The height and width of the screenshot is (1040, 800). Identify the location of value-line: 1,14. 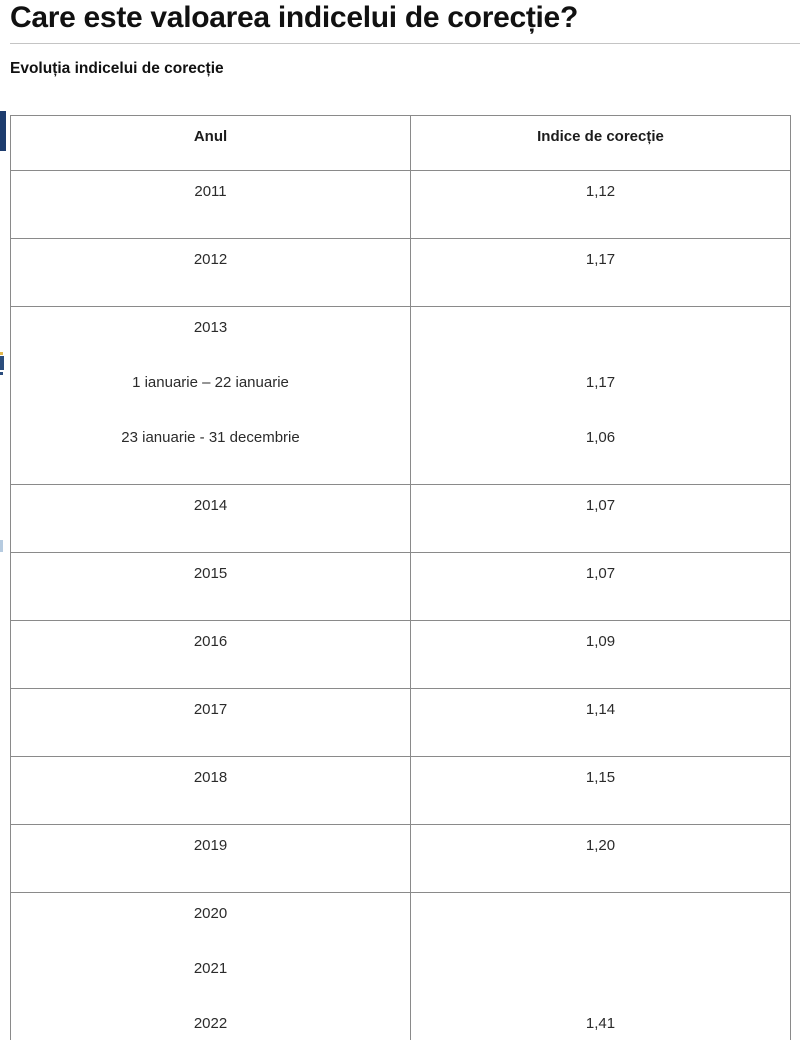
(600, 709).